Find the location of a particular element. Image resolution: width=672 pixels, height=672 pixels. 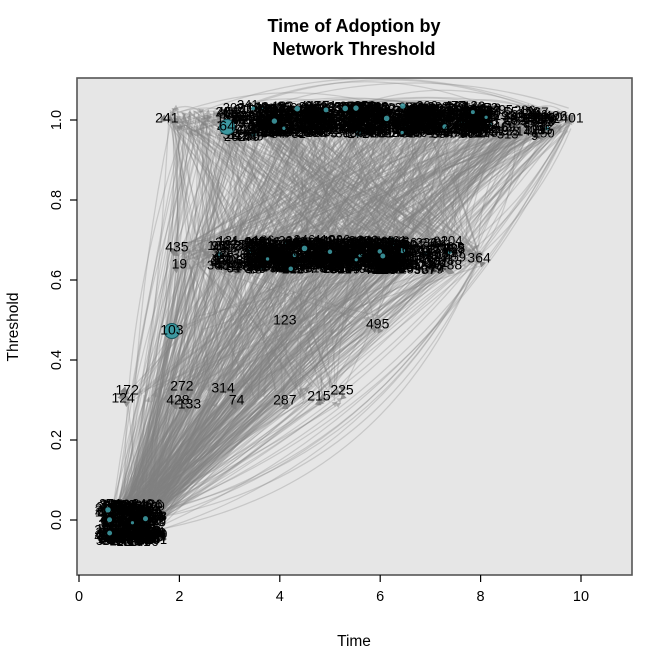

svg-text: 456 is located at coordinates (398, 249).